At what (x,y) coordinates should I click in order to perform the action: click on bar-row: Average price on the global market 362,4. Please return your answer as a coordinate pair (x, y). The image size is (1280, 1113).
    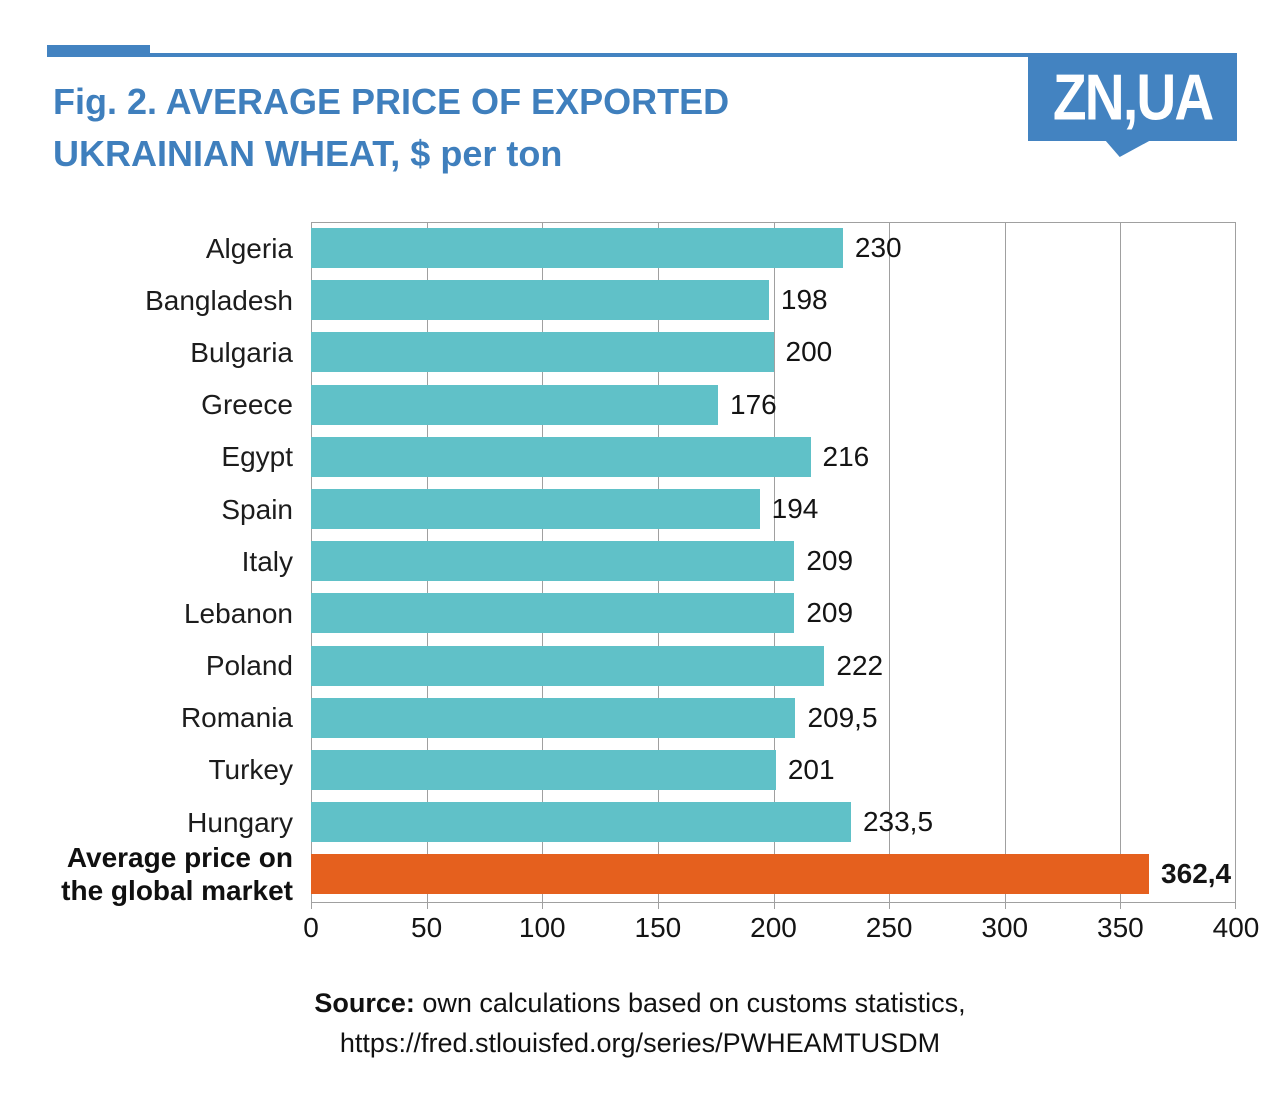
    Looking at the image, I should click on (640, 874).